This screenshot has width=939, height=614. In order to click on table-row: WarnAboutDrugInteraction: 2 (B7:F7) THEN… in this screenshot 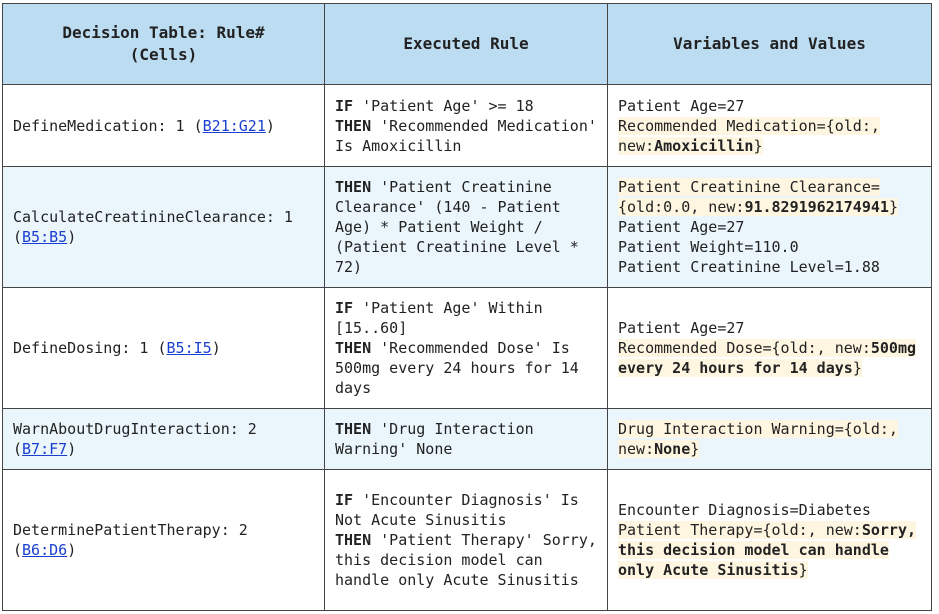, I will do `click(467, 439)`.